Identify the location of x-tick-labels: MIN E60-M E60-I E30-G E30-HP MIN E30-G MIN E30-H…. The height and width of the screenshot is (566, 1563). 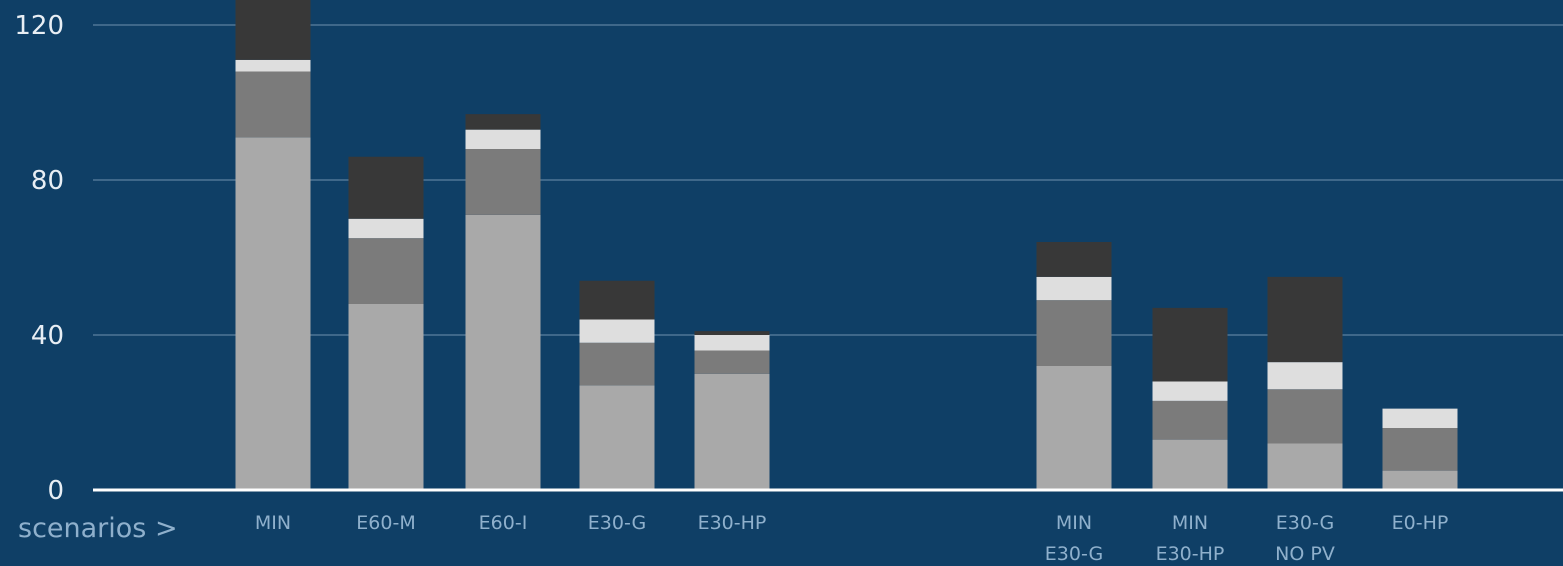
(851, 538).